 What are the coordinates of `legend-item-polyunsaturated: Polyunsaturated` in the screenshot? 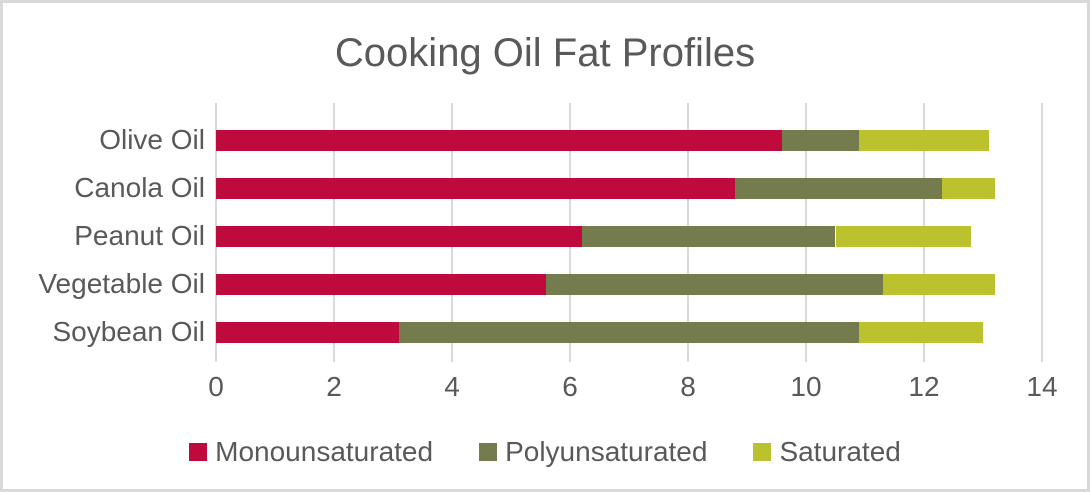 It's located at (593, 452).